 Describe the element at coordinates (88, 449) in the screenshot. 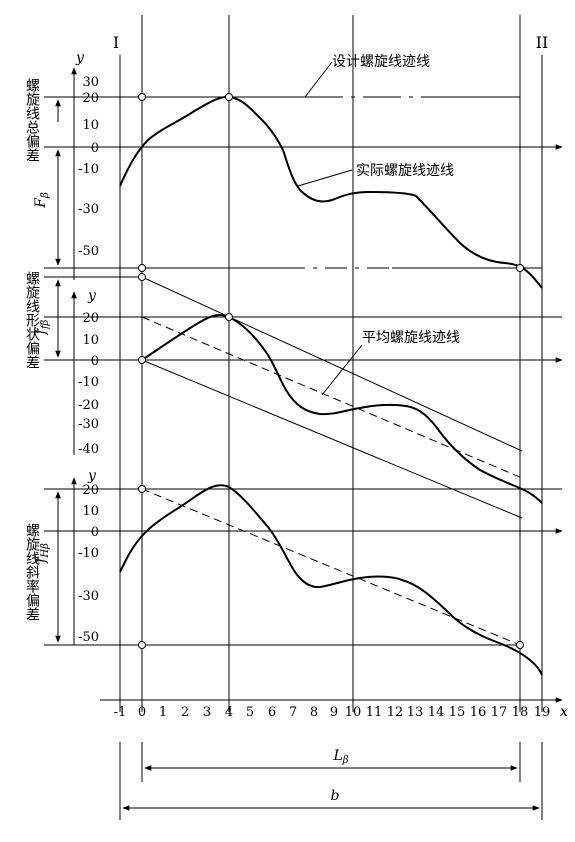

I see `y-tick: -40` at that location.